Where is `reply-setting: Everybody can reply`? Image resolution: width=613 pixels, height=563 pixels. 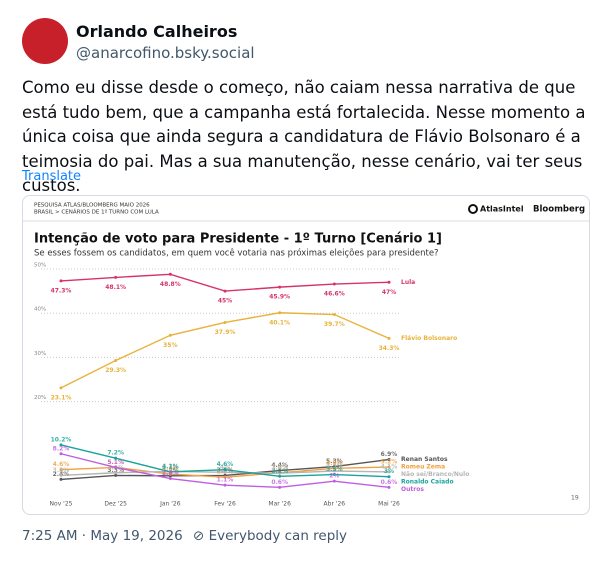 reply-setting: Everybody can reply is located at coordinates (278, 536).